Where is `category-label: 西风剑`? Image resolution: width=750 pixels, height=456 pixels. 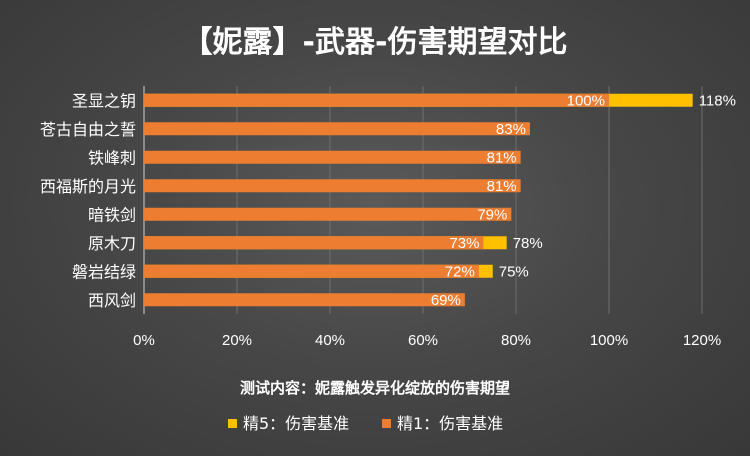 category-label: 西风剑 is located at coordinates (112, 300).